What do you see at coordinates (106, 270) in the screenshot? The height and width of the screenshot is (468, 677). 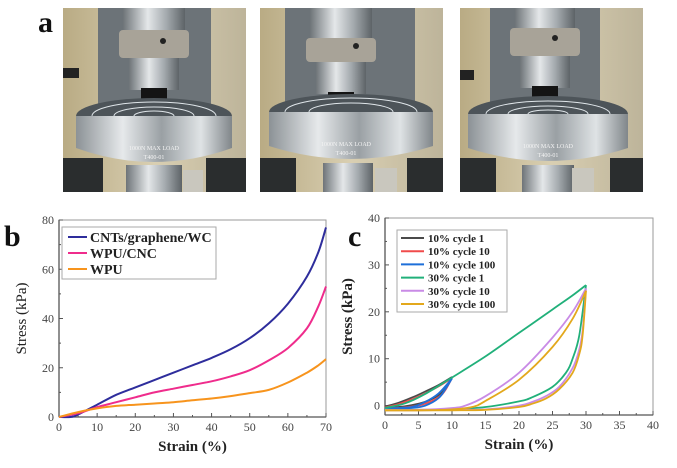 I see `legend-label: WPU` at bounding box center [106, 270].